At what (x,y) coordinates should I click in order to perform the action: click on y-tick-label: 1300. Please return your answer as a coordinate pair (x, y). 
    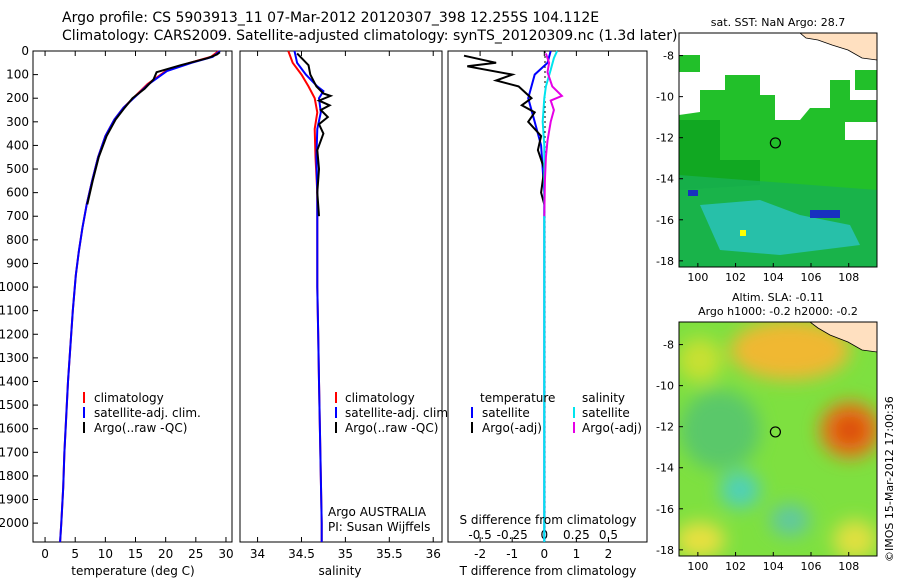
    Looking at the image, I should click on (14, 358).